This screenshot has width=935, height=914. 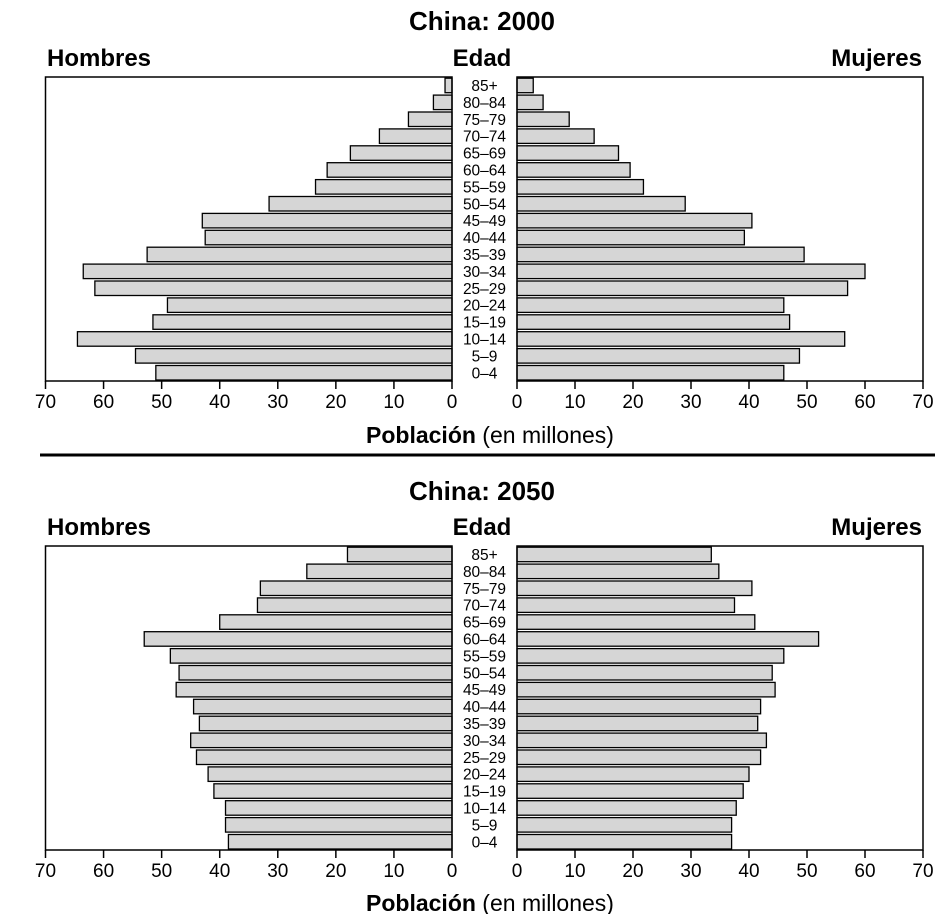 What do you see at coordinates (864, 871) in the screenshot?
I see `x-tick-label: 60` at bounding box center [864, 871].